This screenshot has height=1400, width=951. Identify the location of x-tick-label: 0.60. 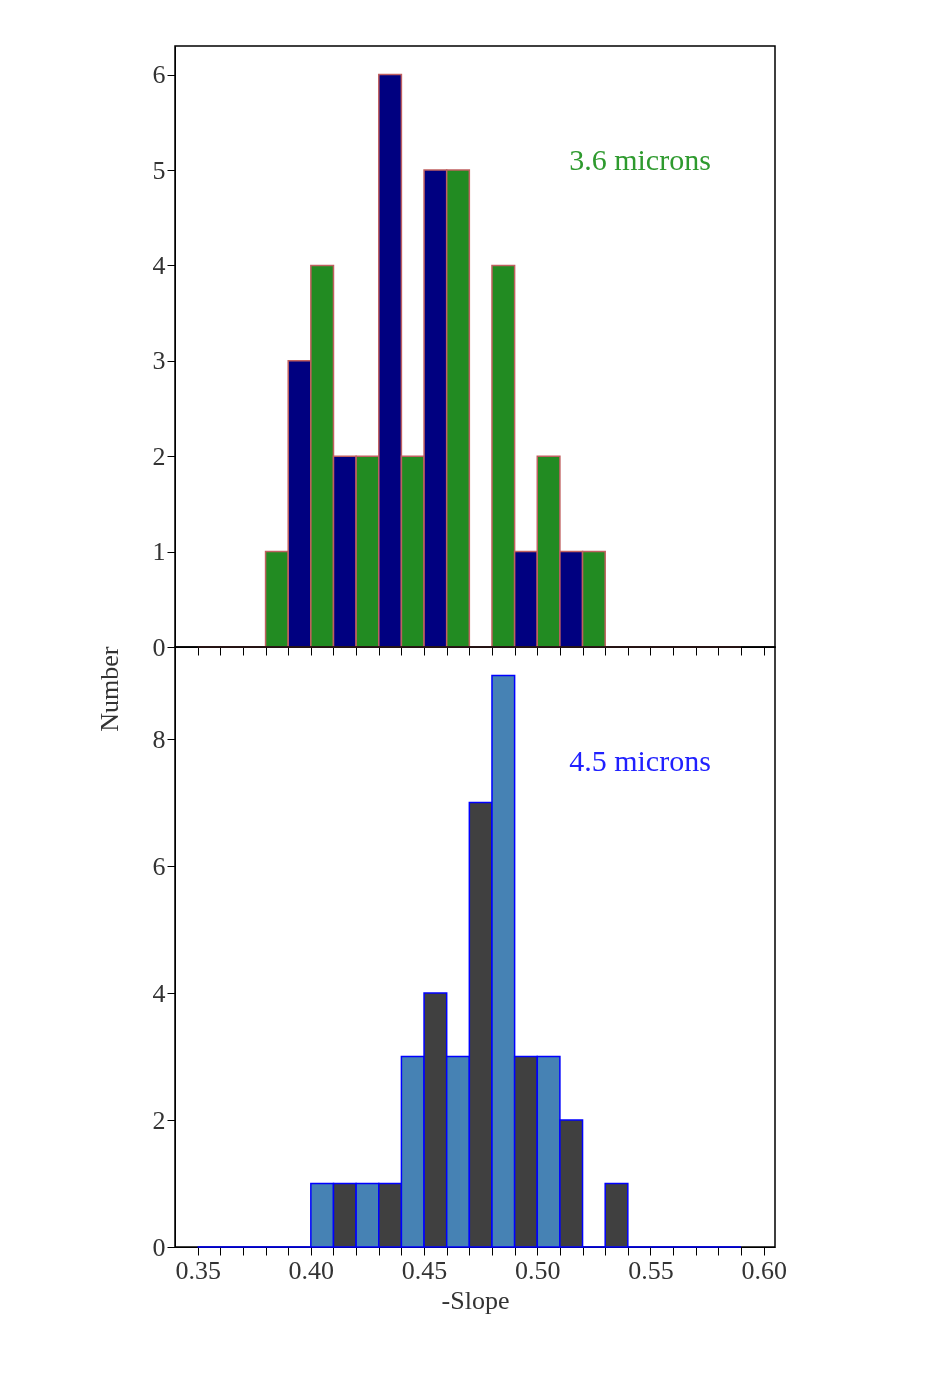
(764, 1270).